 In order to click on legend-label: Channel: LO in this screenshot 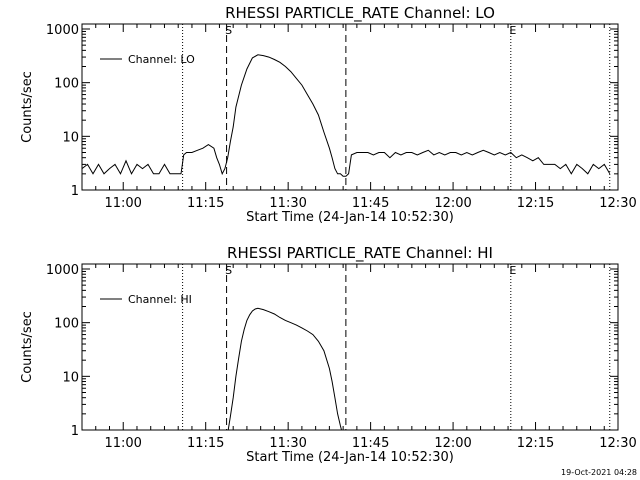, I will do `click(161, 59)`.